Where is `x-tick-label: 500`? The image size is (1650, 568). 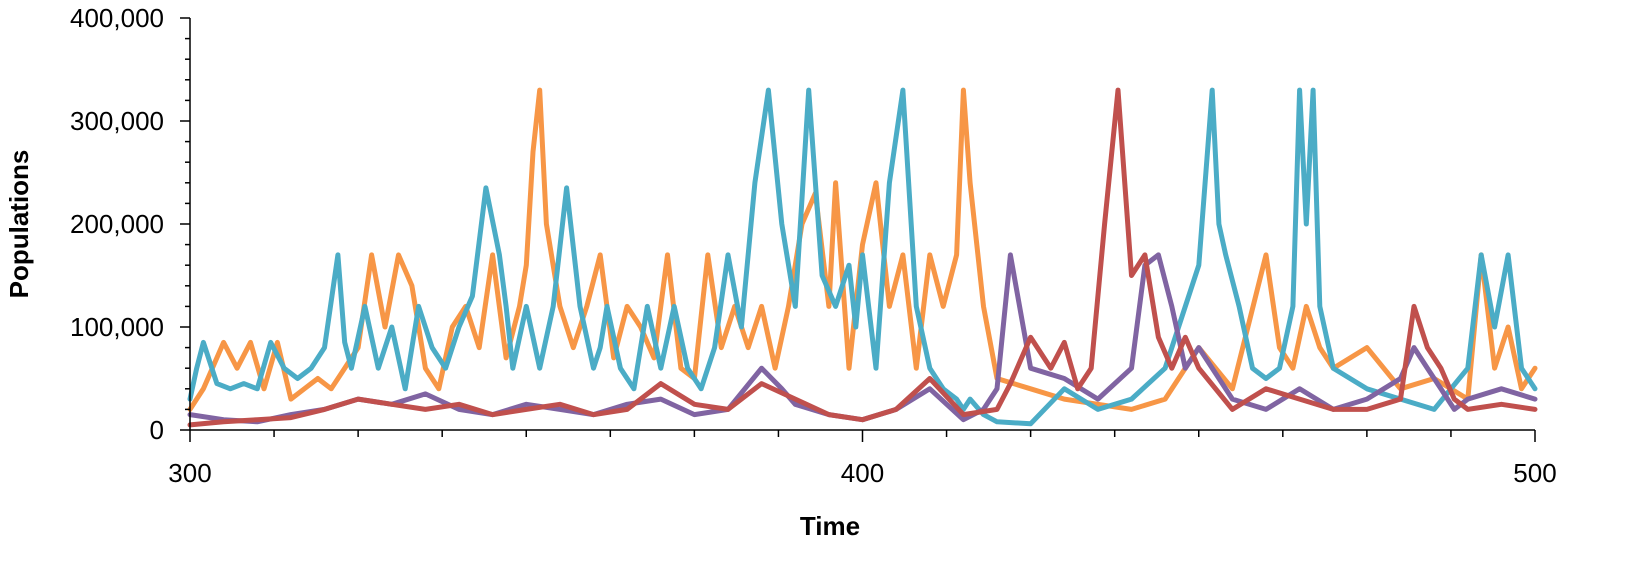 x-tick-label: 500 is located at coordinates (1534, 473).